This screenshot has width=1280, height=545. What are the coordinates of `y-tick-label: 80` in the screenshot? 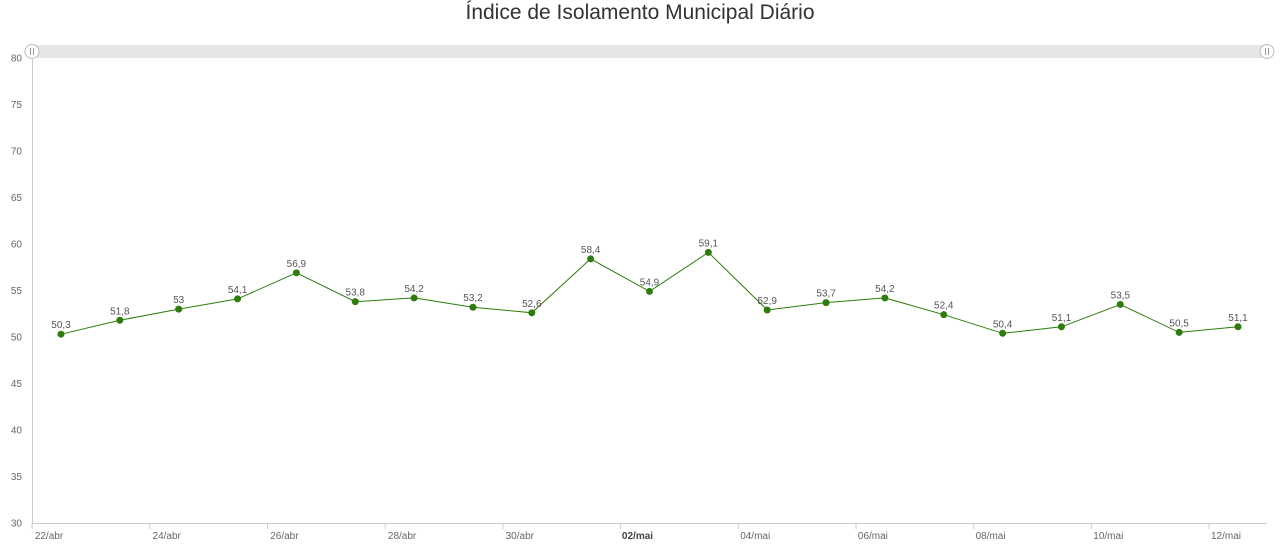 It's located at (17, 59).